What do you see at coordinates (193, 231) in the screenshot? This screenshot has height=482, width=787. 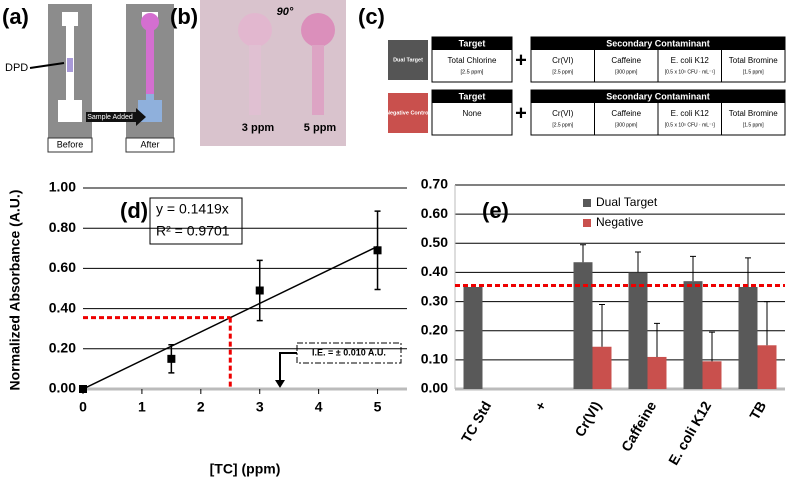 I see `fit-r2: R² = 0.9701` at bounding box center [193, 231].